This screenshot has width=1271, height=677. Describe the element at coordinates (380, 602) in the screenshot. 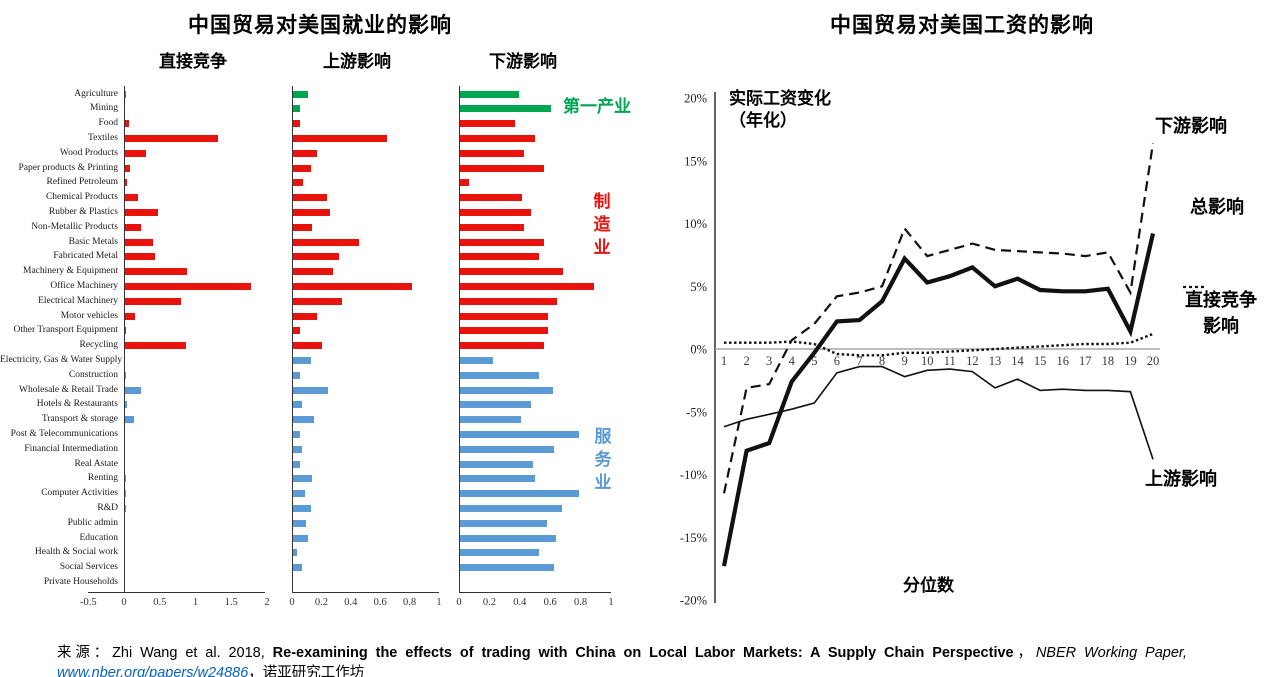

I see `x-axis-tick-label: 0.6` at that location.